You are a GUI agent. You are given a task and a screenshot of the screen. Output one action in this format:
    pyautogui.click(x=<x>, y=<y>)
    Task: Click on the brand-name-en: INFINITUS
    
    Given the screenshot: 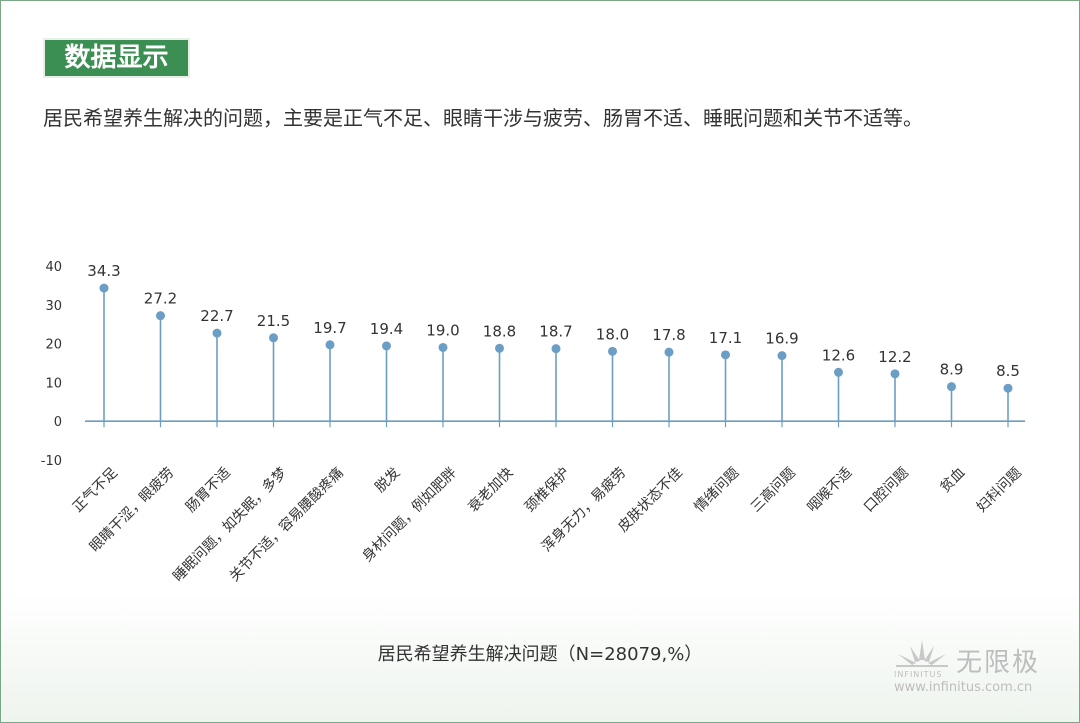 What is the action you would take?
    pyautogui.click(x=918, y=674)
    